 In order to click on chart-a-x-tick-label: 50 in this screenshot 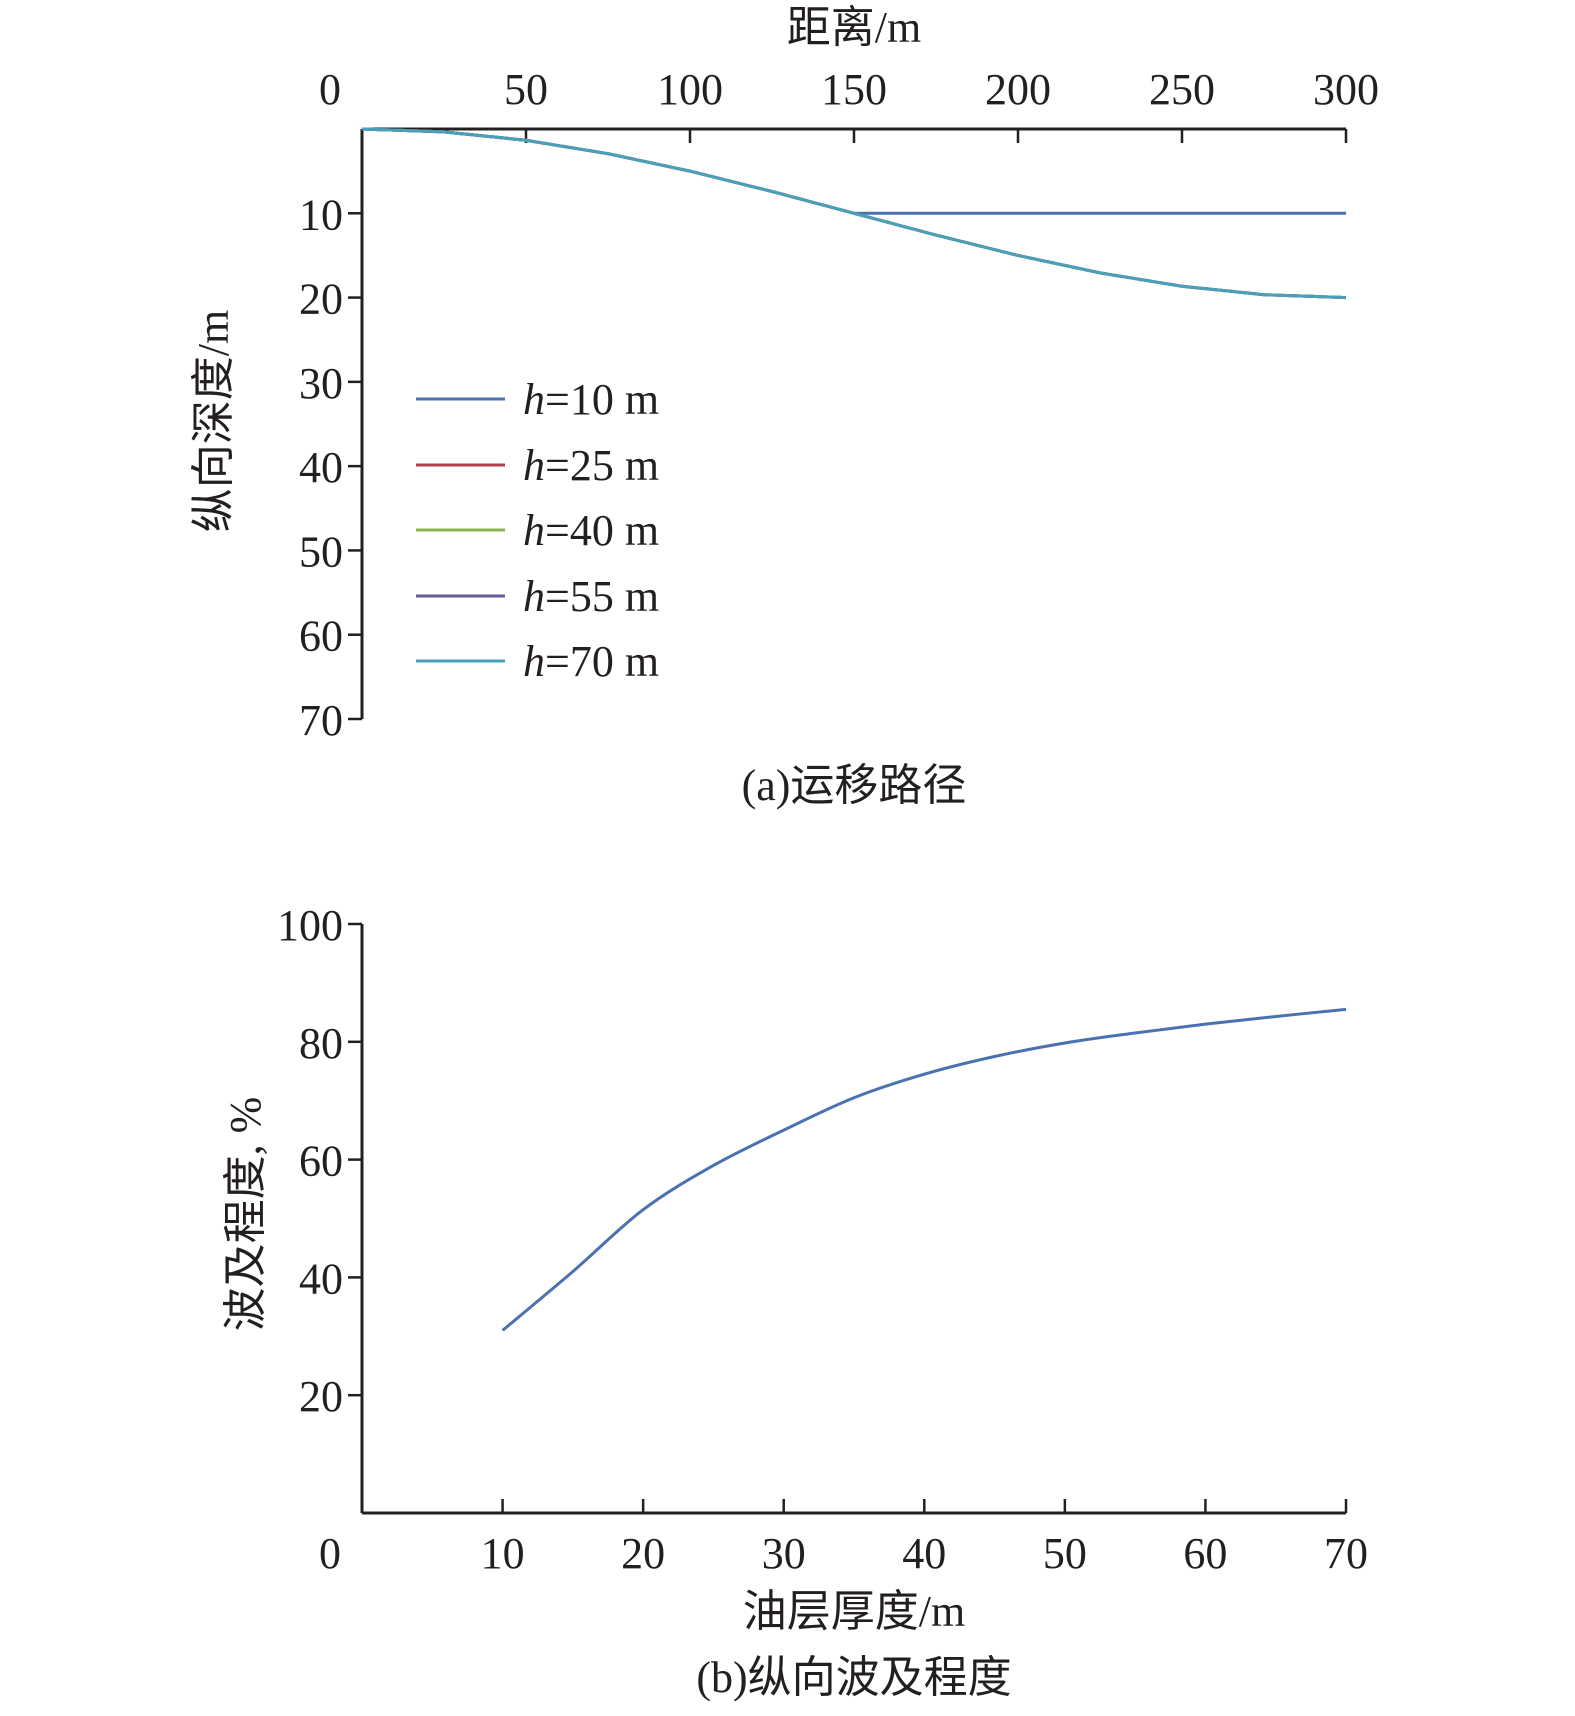, I will do `click(526, 89)`.